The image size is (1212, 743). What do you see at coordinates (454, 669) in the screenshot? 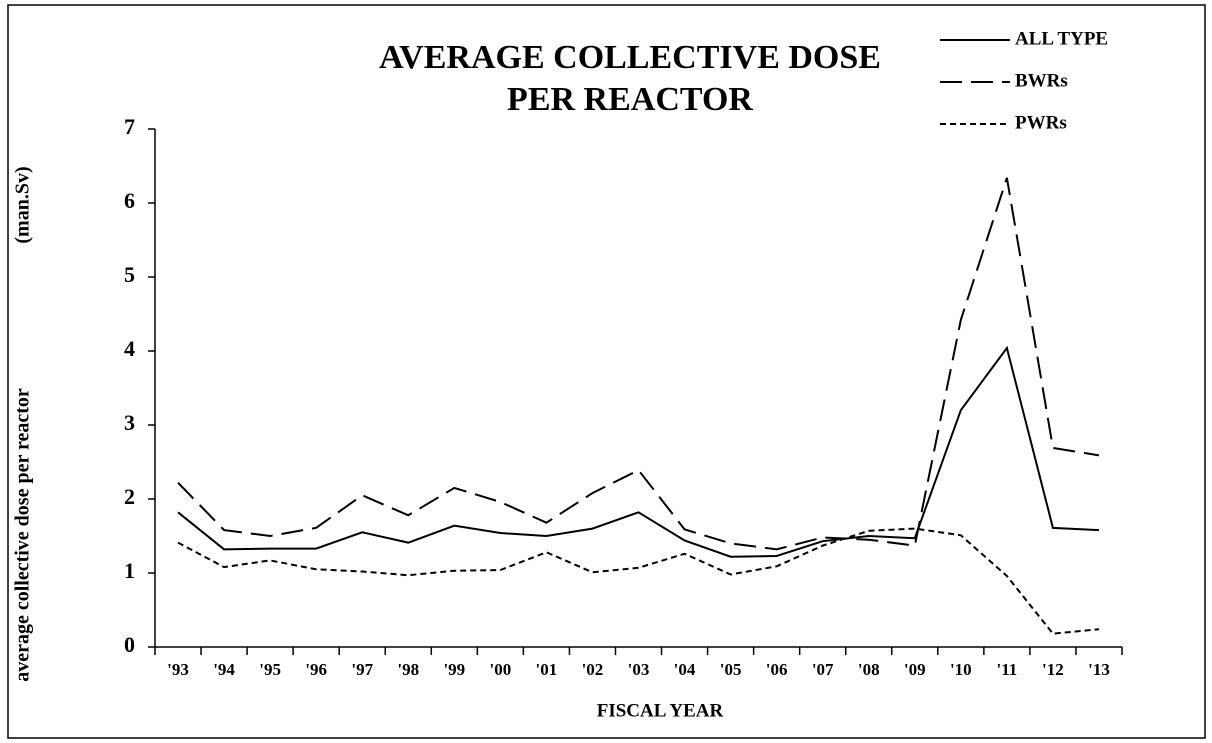
I see `x-tick-label: '99` at bounding box center [454, 669].